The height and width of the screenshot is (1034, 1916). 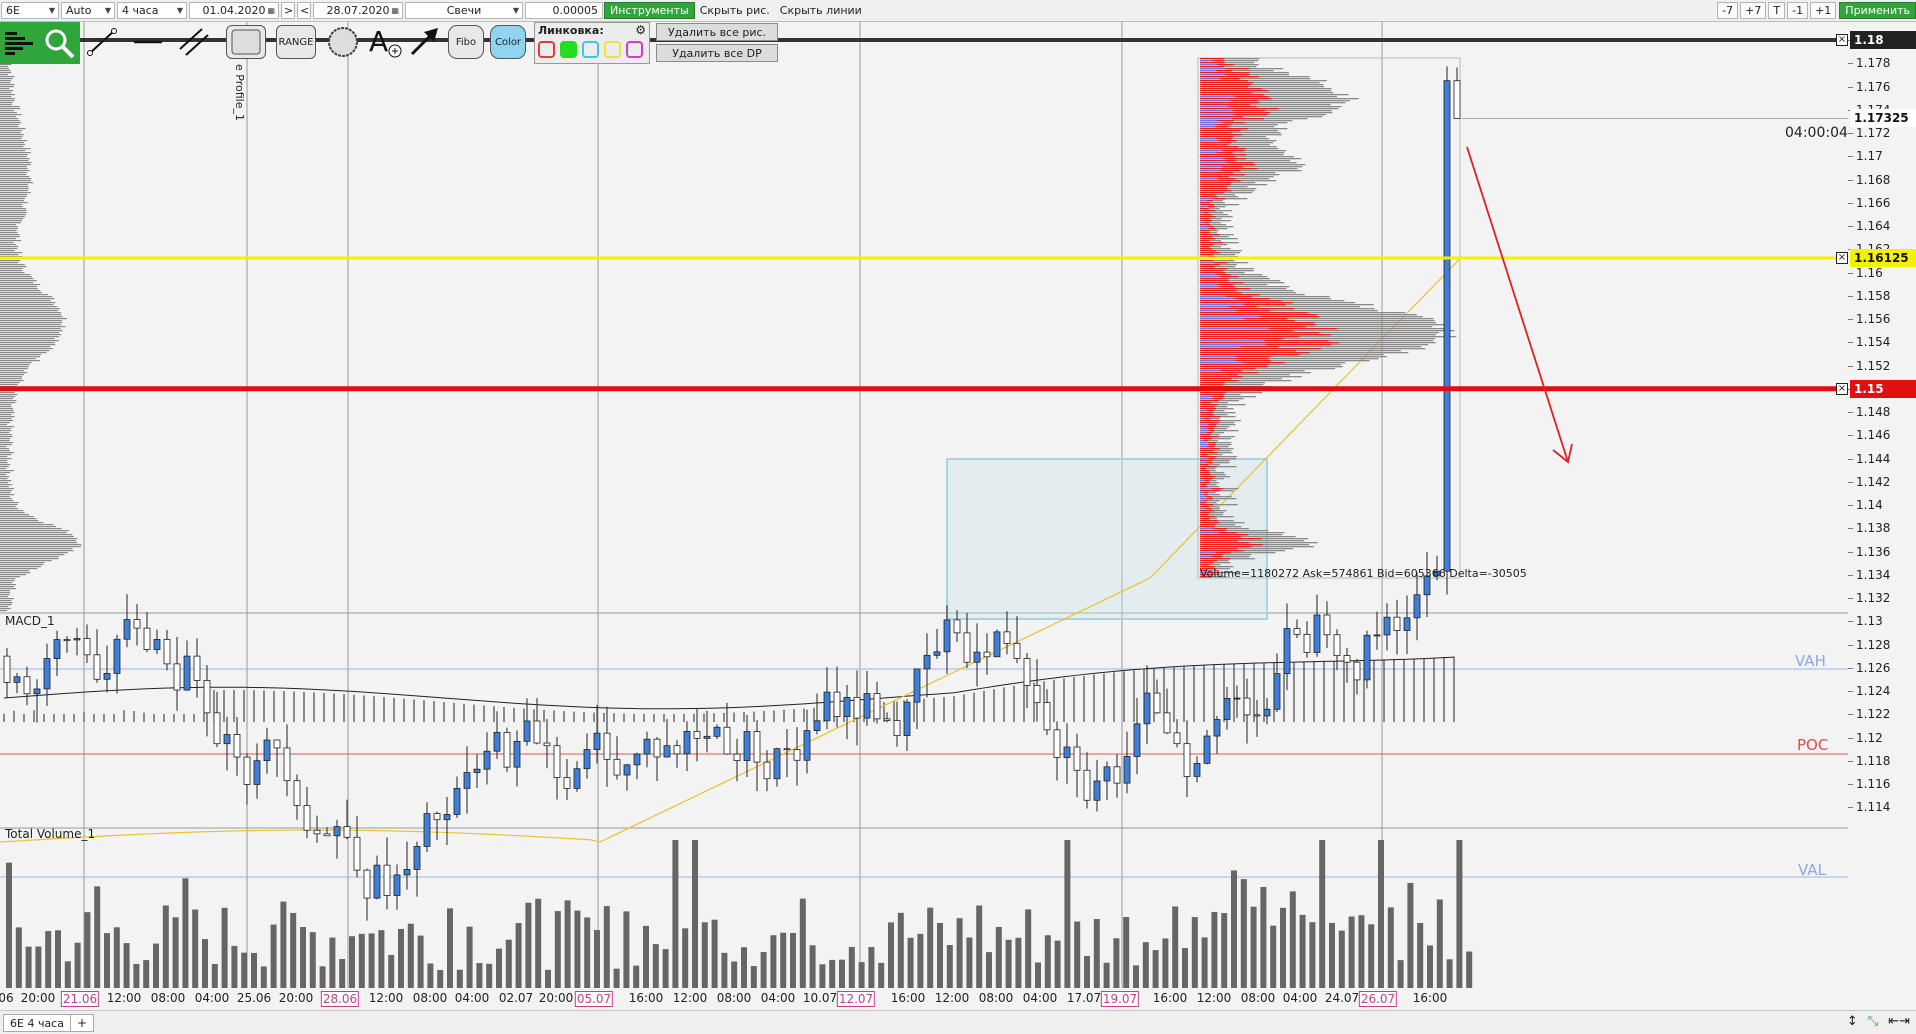 What do you see at coordinates (246, 42) in the screenshot?
I see `rectangle-tool` at bounding box center [246, 42].